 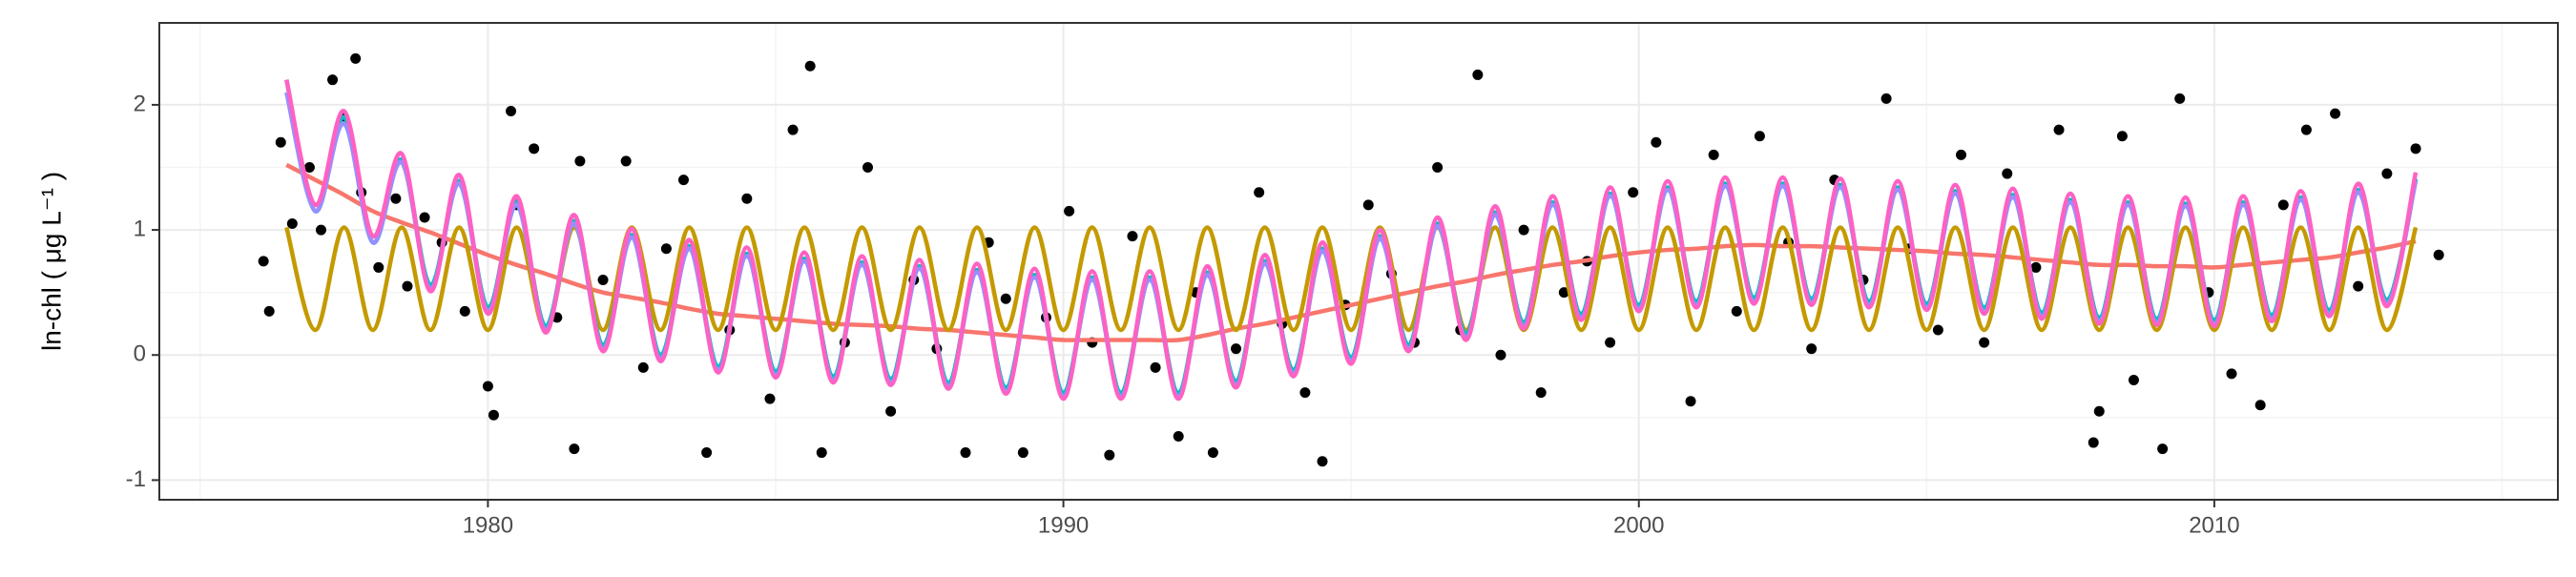 I want to click on x-tick-label: 2000, so click(x=1638, y=525).